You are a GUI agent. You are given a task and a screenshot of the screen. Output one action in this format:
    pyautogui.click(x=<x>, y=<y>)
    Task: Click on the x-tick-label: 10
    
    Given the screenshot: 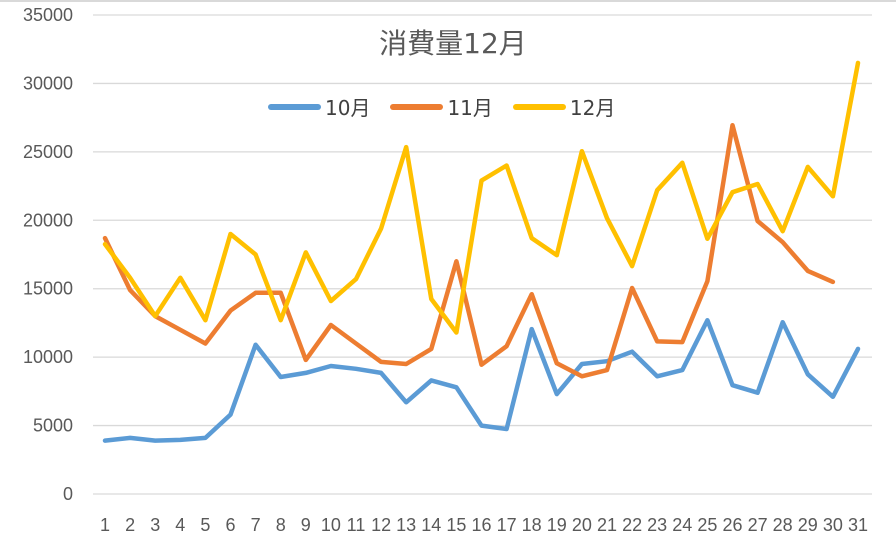 What is the action you would take?
    pyautogui.click(x=331, y=525)
    